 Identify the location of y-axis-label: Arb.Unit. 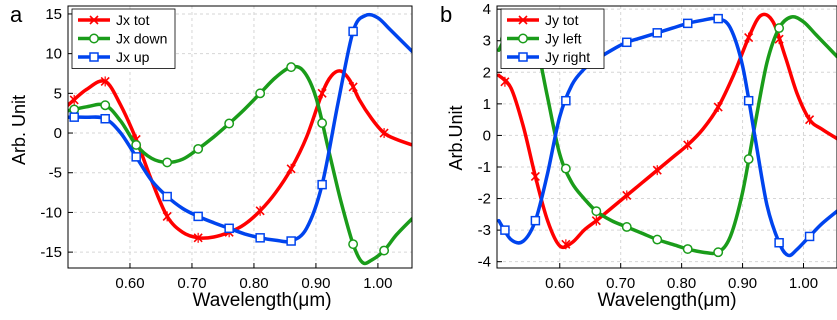
(456, 137).